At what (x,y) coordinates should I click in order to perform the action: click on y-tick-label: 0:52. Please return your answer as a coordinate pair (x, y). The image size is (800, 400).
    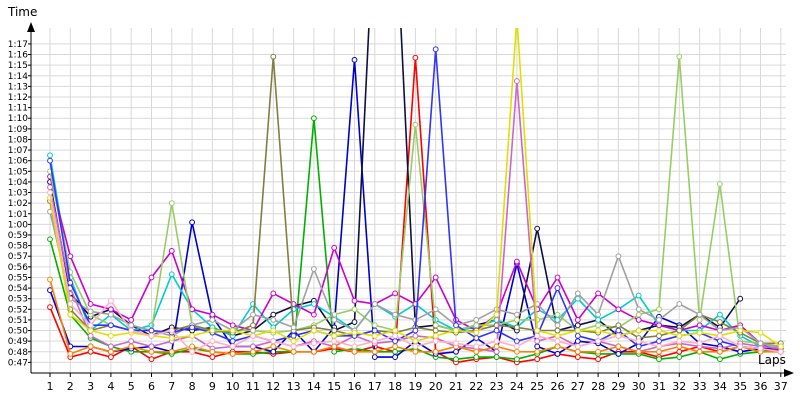
    Looking at the image, I should click on (18, 310).